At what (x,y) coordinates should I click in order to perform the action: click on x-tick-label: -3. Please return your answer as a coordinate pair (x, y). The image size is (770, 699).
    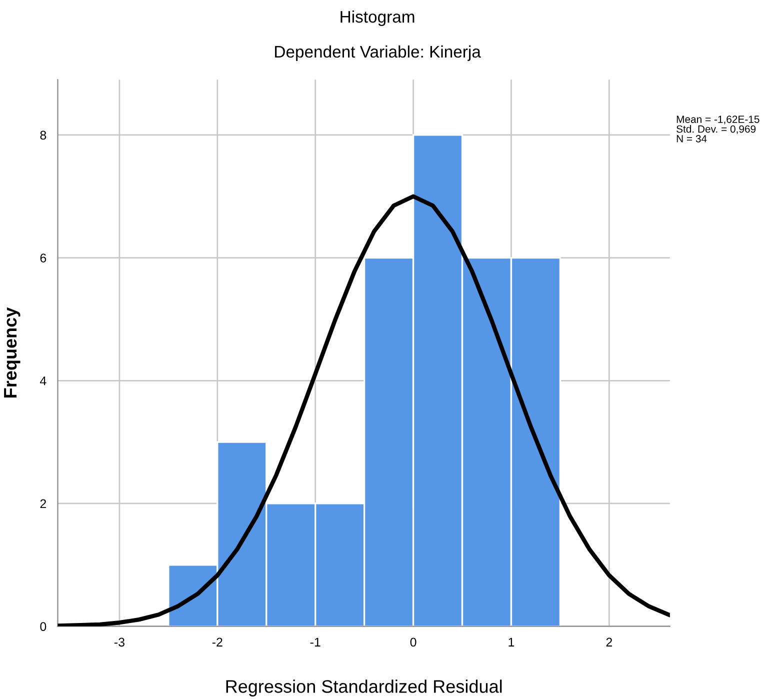
    Looking at the image, I should click on (119, 642).